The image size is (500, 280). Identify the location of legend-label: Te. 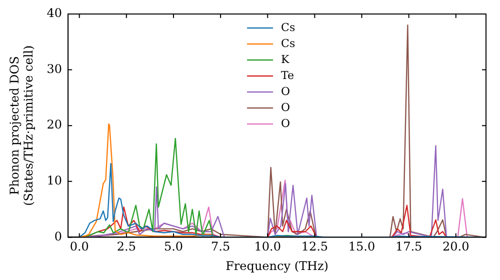
(287, 75).